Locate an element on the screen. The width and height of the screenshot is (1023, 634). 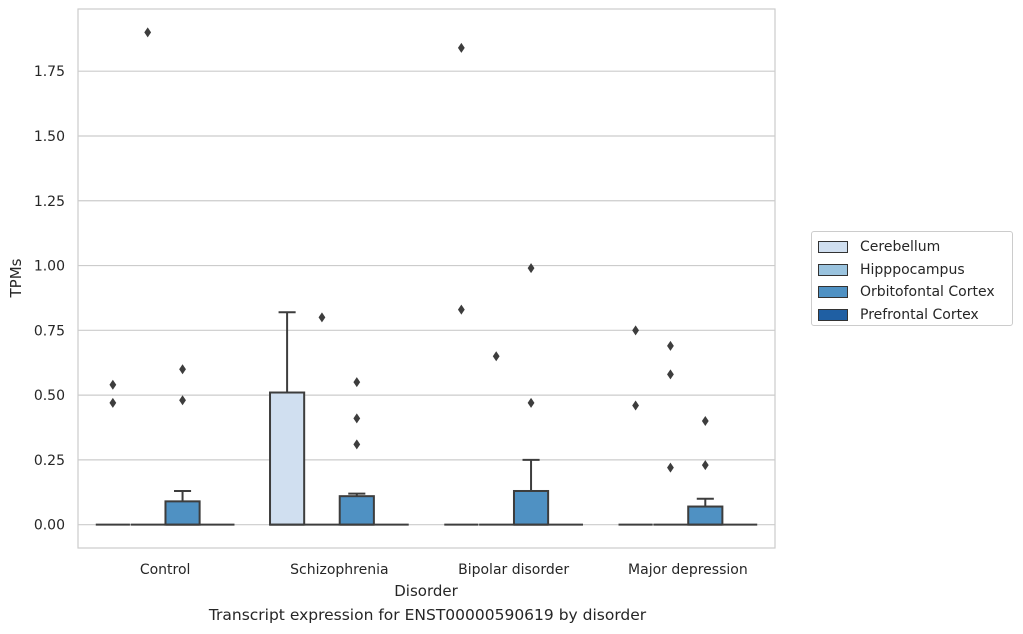
legend-item: Hipppocampus is located at coordinates (915, 270).